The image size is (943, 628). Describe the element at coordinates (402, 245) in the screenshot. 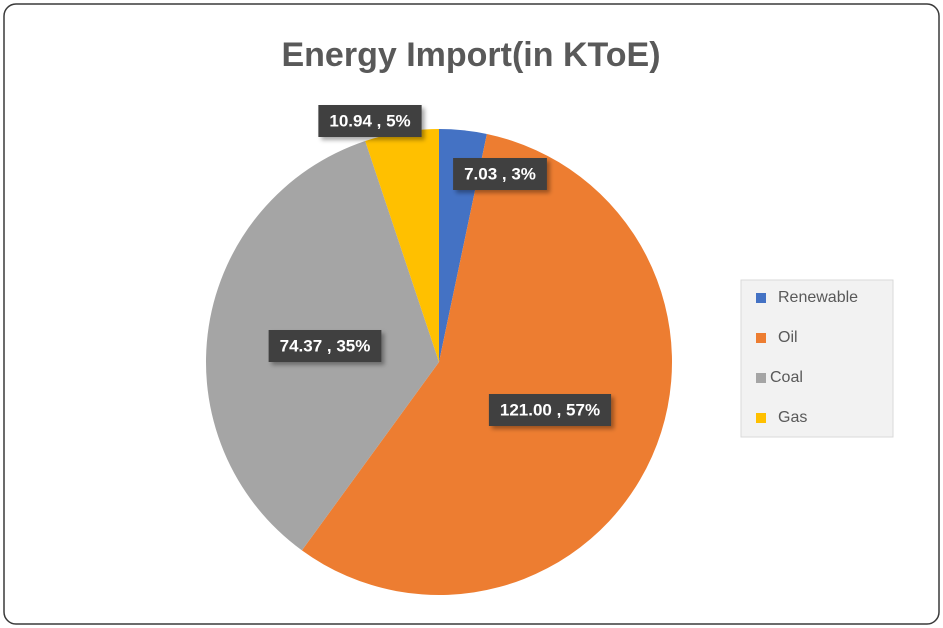

I see `pie-slice` at that location.